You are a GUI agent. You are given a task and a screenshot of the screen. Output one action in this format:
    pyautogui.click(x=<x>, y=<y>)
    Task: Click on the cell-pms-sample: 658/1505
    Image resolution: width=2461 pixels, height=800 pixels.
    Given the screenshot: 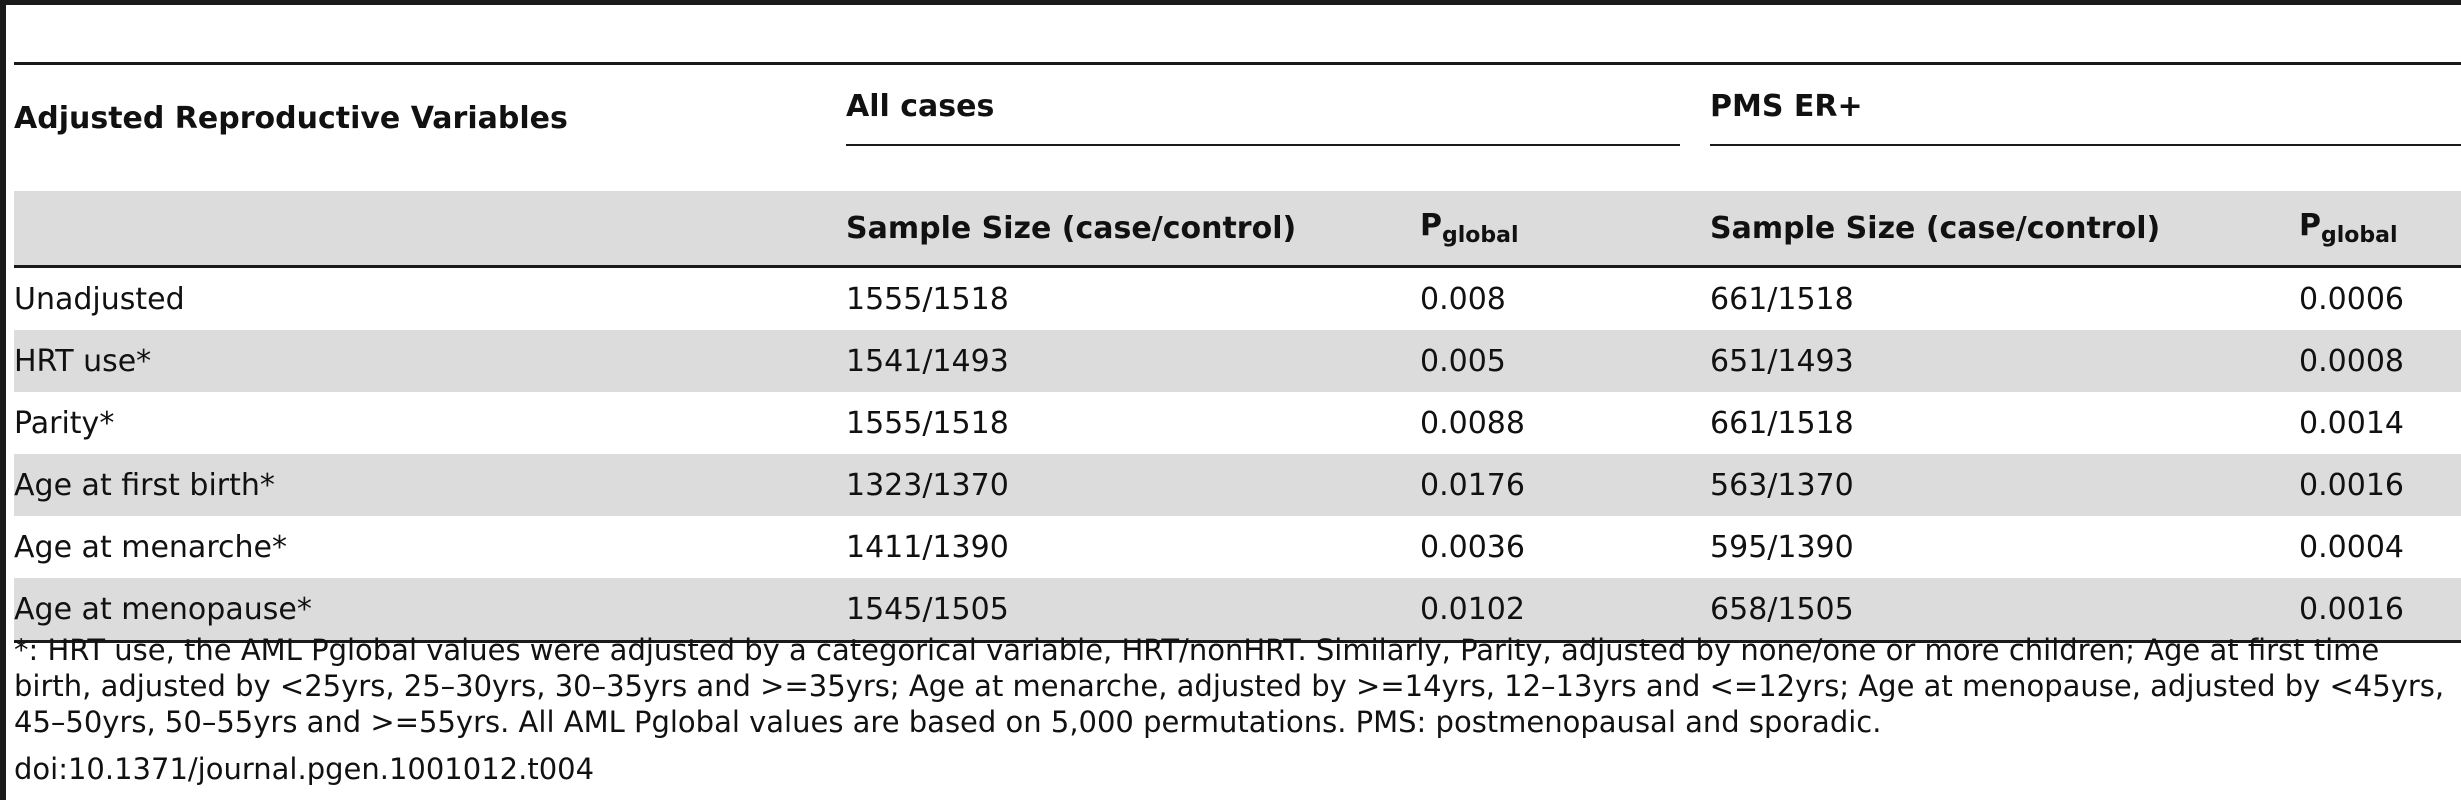 What is the action you would take?
    pyautogui.click(x=2005, y=610)
    